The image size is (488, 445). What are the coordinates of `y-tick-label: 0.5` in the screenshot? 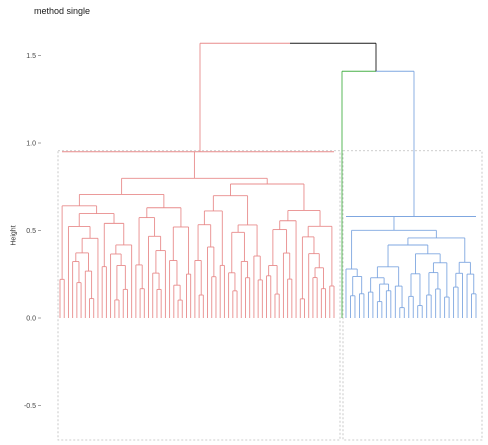 It's located at (31, 231).